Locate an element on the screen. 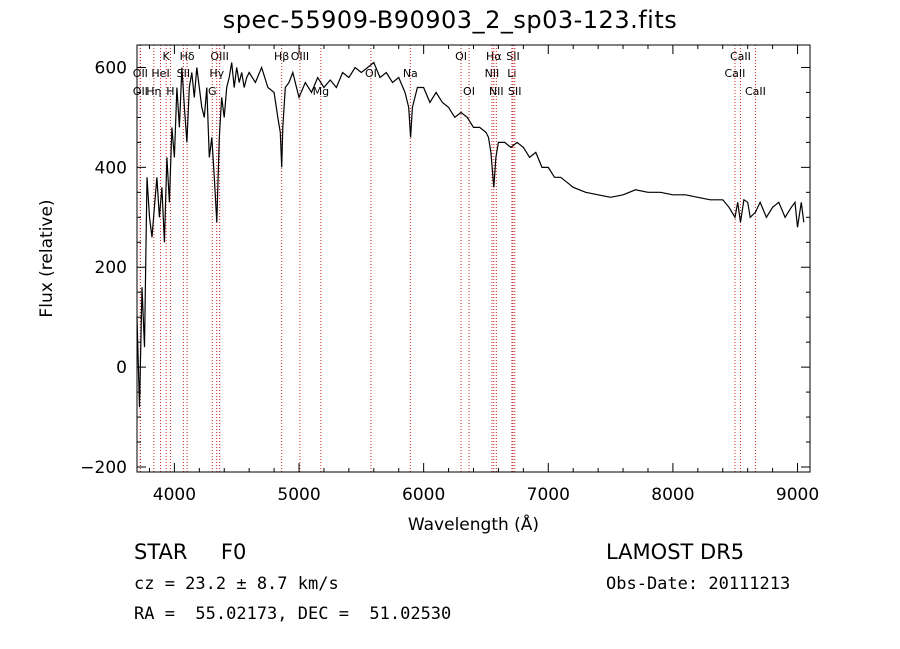 The width and height of the screenshot is (900, 649). line-label: Hγ is located at coordinates (216, 73).